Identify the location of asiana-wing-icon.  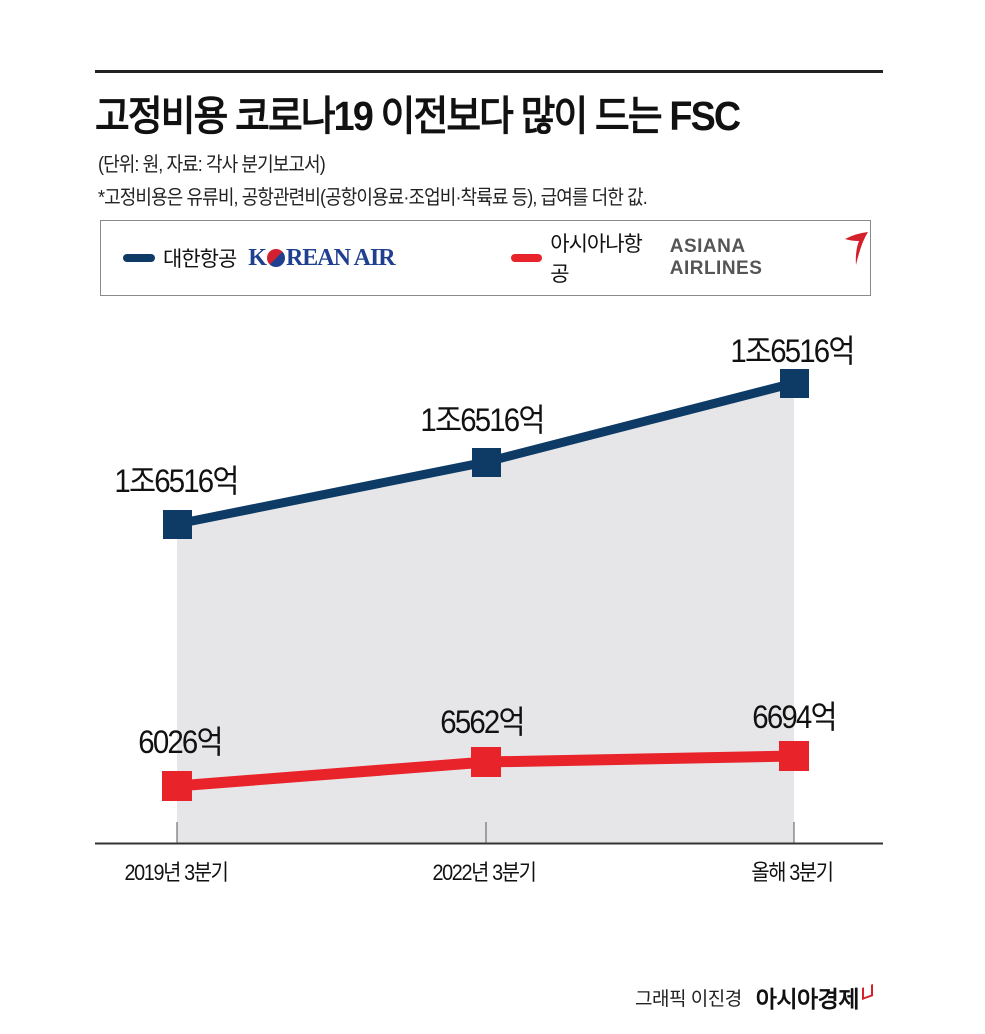
(856, 248).